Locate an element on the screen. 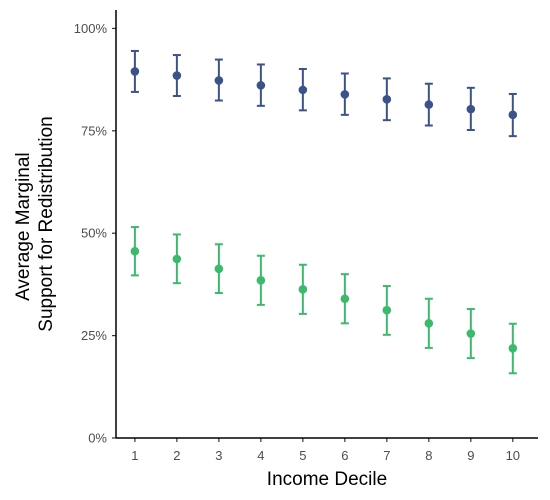 The height and width of the screenshot is (500, 550). x-tick-label: 1 is located at coordinates (134, 455).